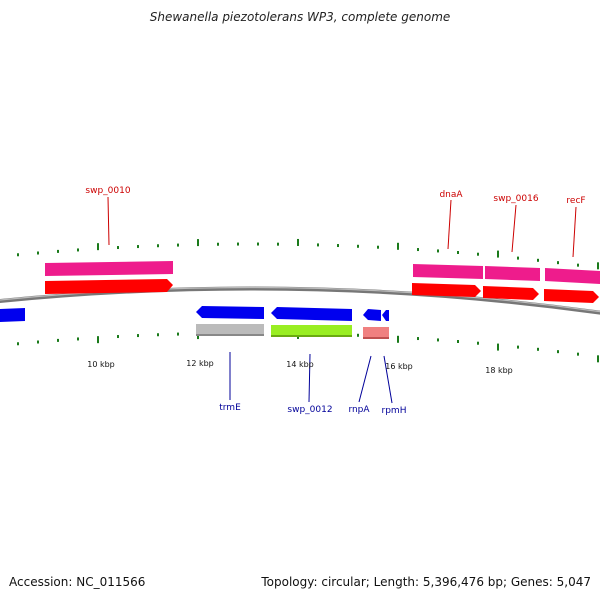 The height and width of the screenshot is (600, 600). Describe the element at coordinates (376, 333) in the screenshot. I see `gene-rnpa-rpmh` at that location.